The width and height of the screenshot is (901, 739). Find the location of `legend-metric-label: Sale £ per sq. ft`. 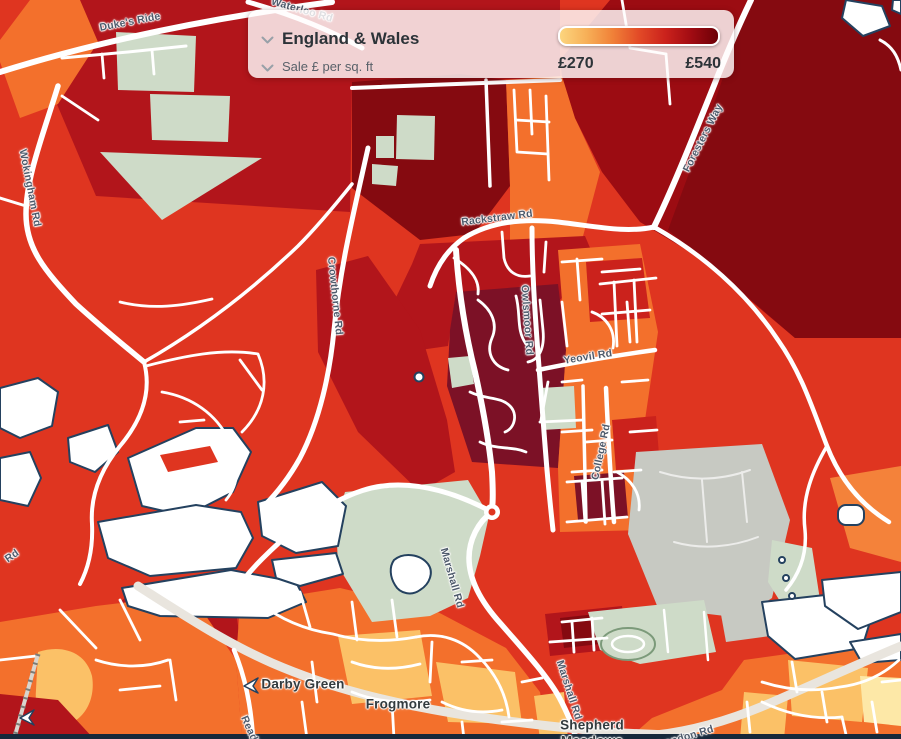

legend-metric-label: Sale £ per sq. ft is located at coordinates (328, 66).